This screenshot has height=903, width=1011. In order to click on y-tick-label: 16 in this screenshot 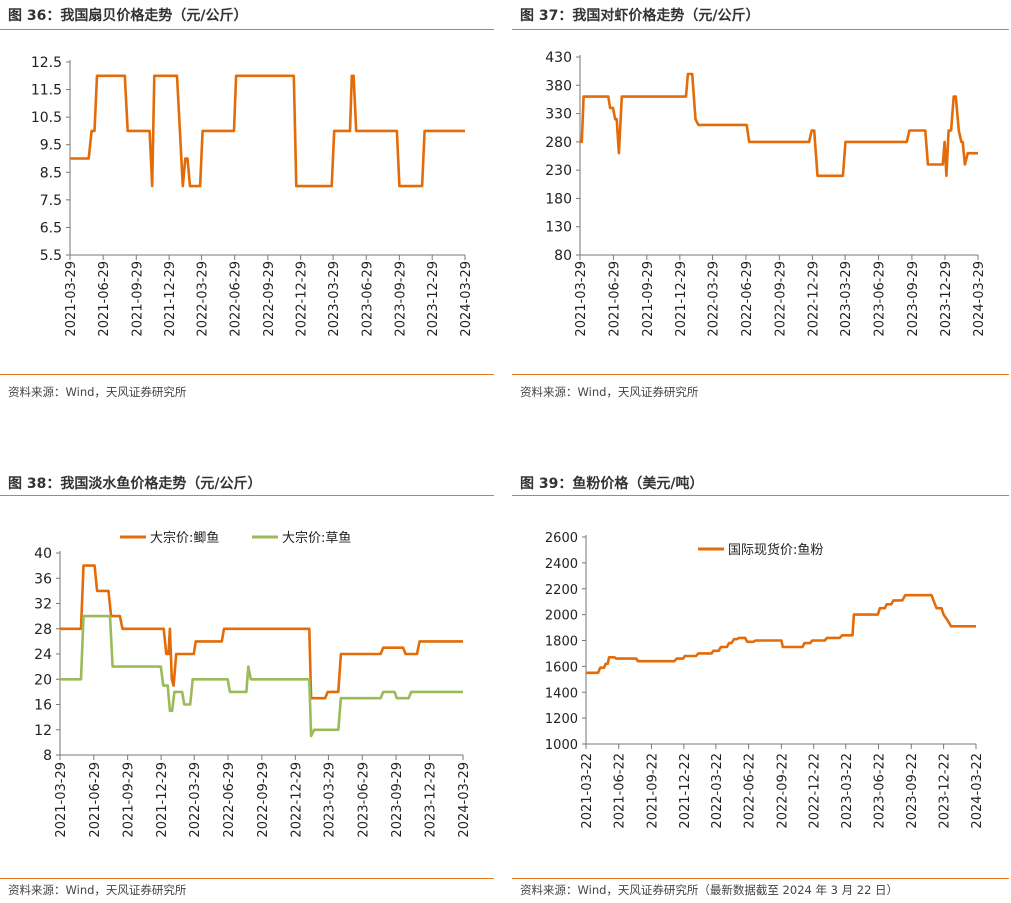, I will do `click(43, 706)`.